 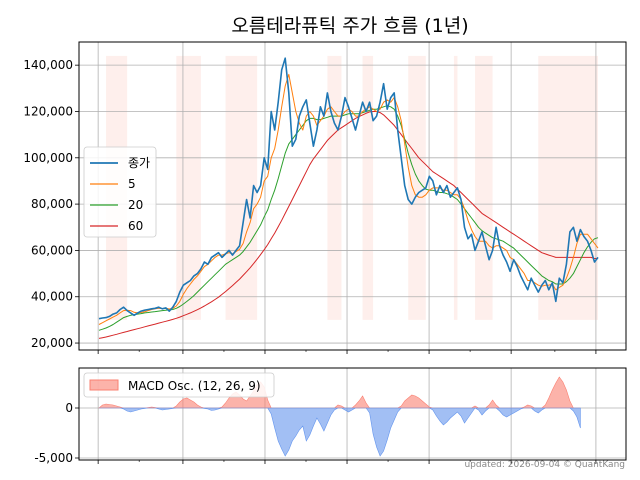 I want to click on y-tick-label: 40,000, so click(x=52, y=297).